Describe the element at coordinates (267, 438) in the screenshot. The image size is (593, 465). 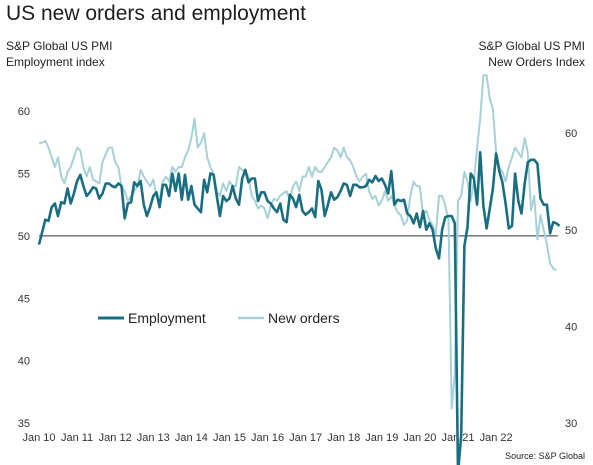
I see `x-tick-label: Jan 16` at that location.